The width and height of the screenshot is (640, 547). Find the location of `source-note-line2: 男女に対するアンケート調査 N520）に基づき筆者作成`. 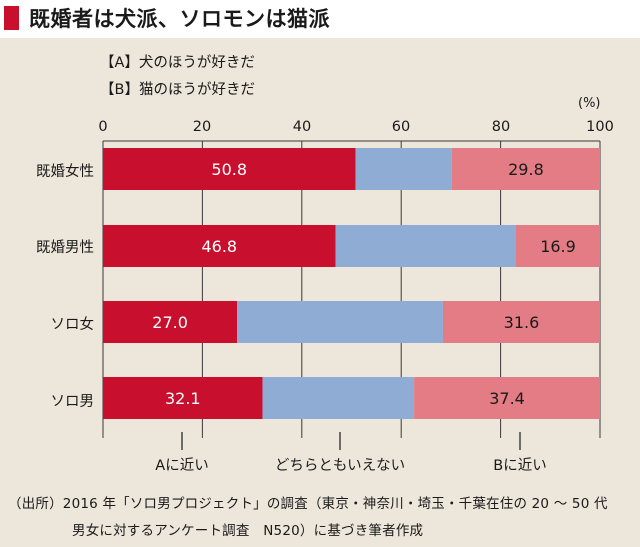

source-note-line2: 男女に対するアンケート調査 N520）に基づき筆者作成 is located at coordinates (248, 531).